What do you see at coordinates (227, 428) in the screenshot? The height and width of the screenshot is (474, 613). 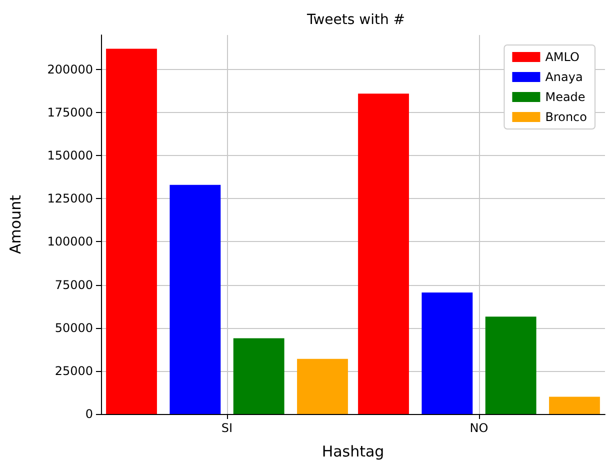 I see `x-tick-label: SI` at bounding box center [227, 428].